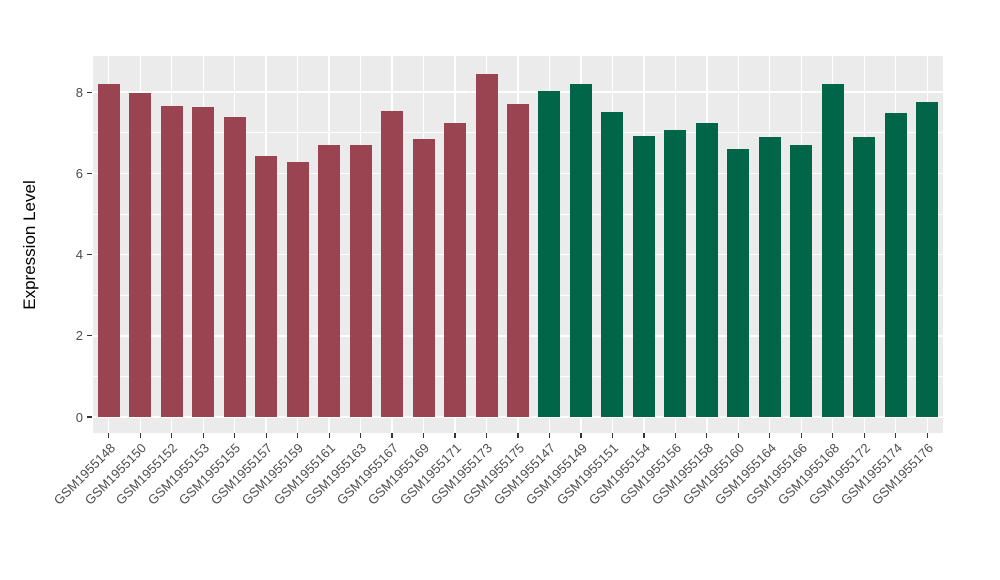  I want to click on bar-GSM1955168, so click(832, 250).